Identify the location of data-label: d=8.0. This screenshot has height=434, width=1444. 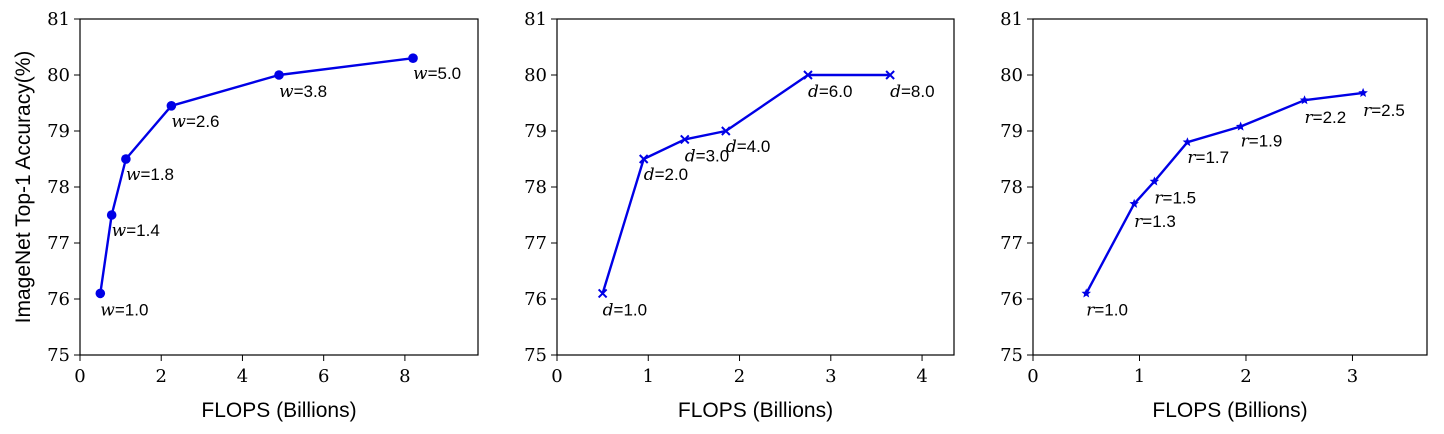
(912, 92).